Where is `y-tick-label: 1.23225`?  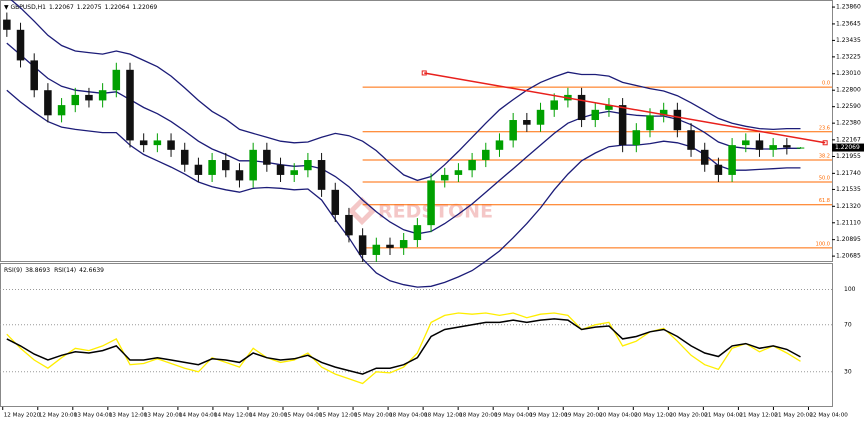
y-tick-label: 1.23225 is located at coordinates (848, 56).